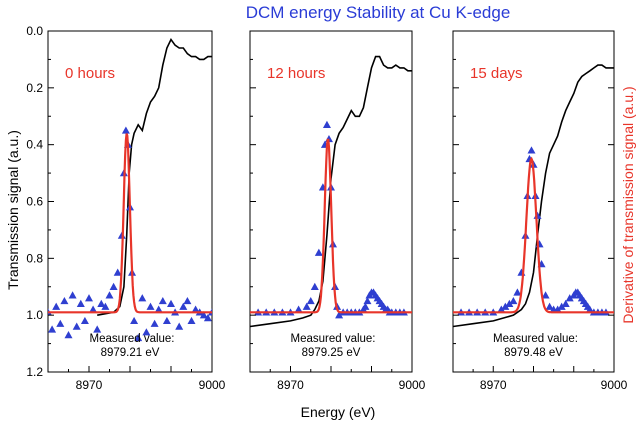 Image resolution: width=640 pixels, height=430 pixels. I want to click on y-tick-label: 1.0, so click(34, 315).